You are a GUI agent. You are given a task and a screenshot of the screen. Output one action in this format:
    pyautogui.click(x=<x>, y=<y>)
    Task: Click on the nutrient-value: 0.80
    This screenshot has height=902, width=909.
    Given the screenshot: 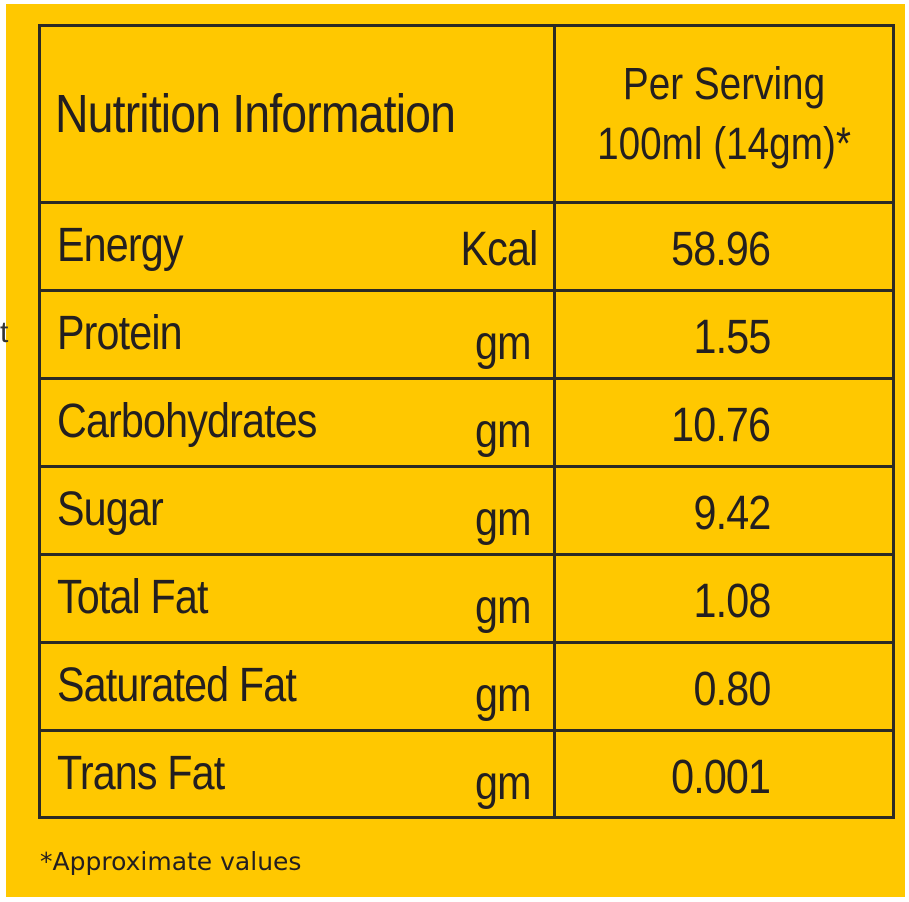 What is the action you would take?
    pyautogui.click(x=732, y=689)
    